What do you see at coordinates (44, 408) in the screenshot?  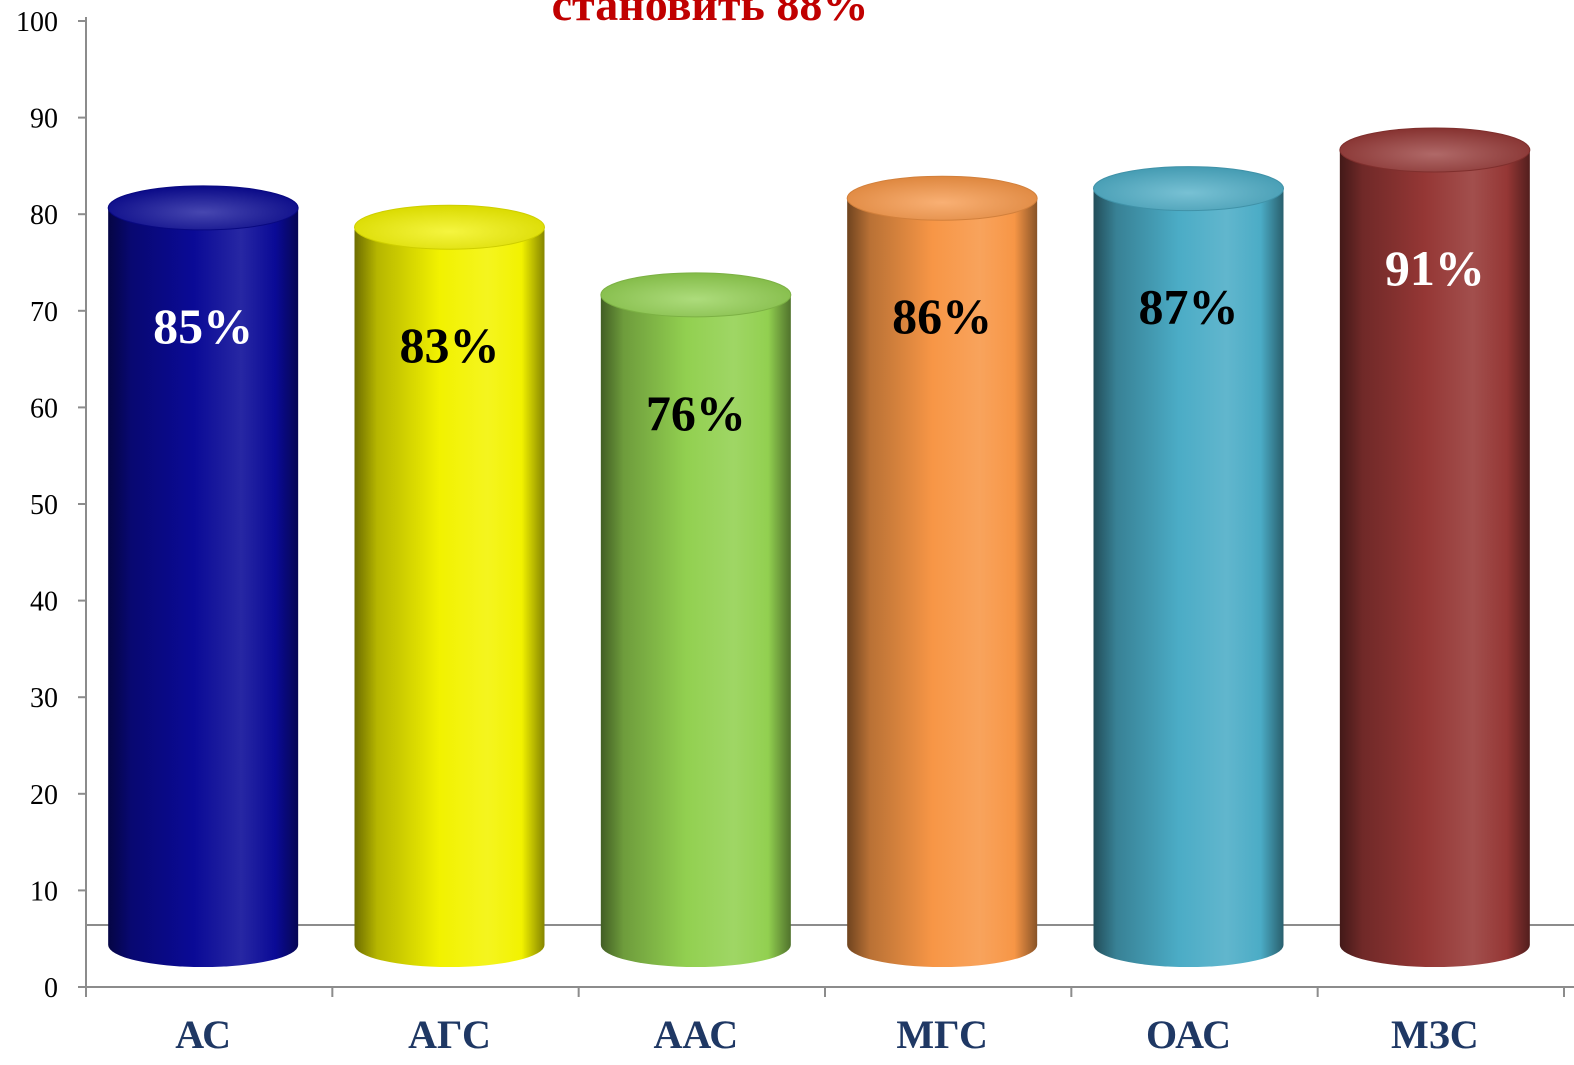 I see `y-tick-label: 60` at bounding box center [44, 408].